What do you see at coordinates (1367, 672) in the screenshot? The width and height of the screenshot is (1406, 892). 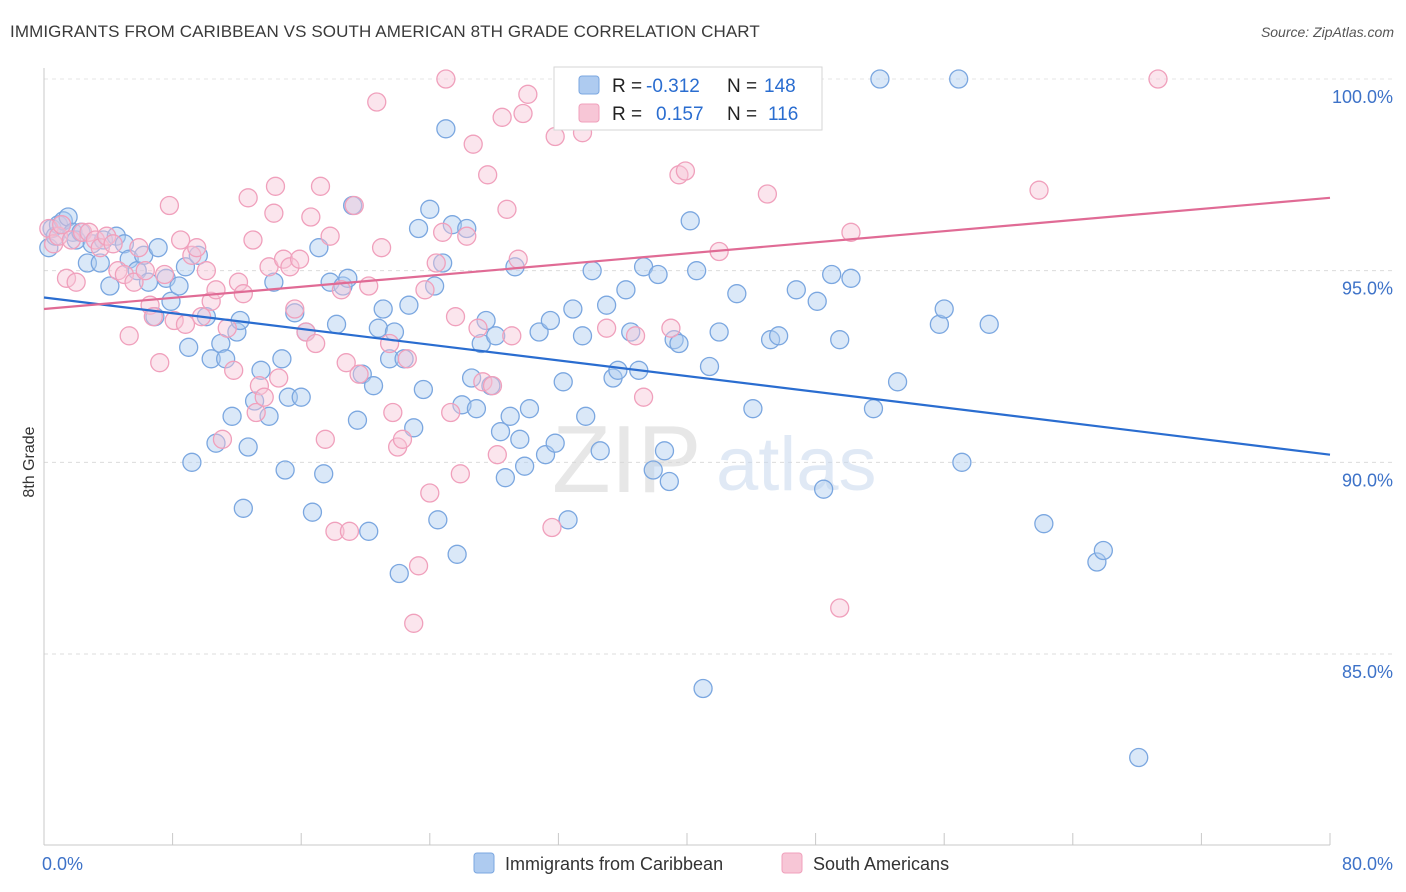 I see `y-tick-label: 85.0%` at bounding box center [1367, 672].